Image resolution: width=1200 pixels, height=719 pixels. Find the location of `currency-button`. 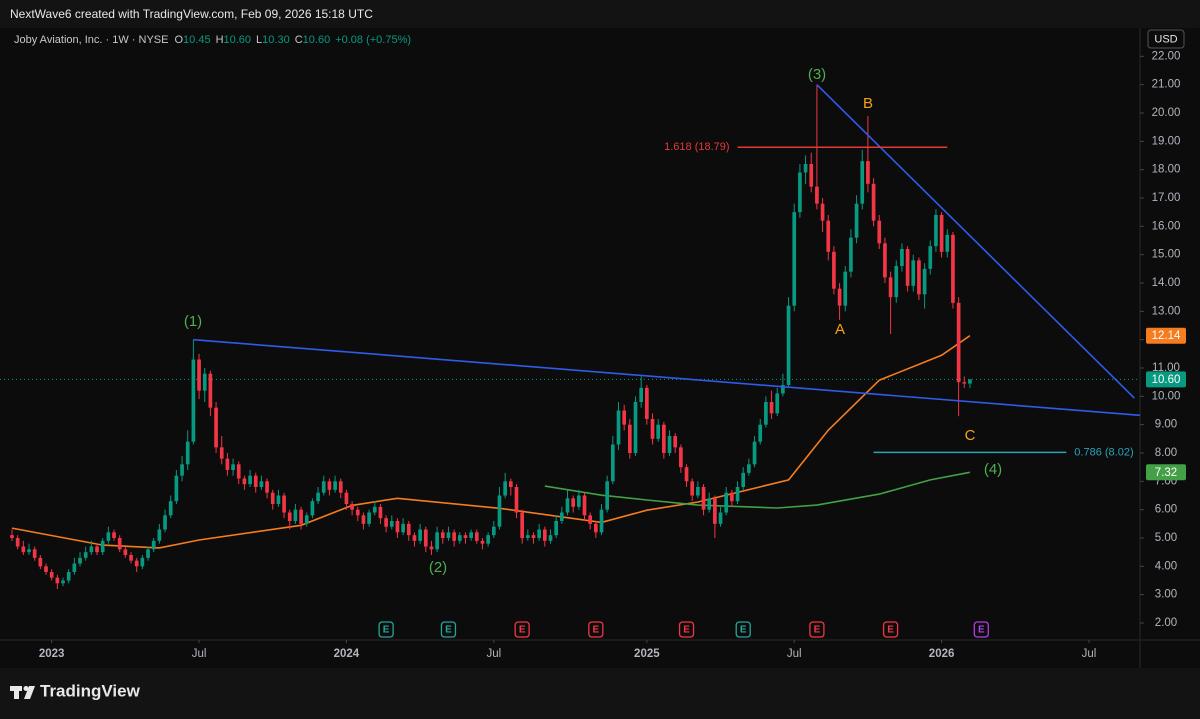

currency-button is located at coordinates (1166, 39).